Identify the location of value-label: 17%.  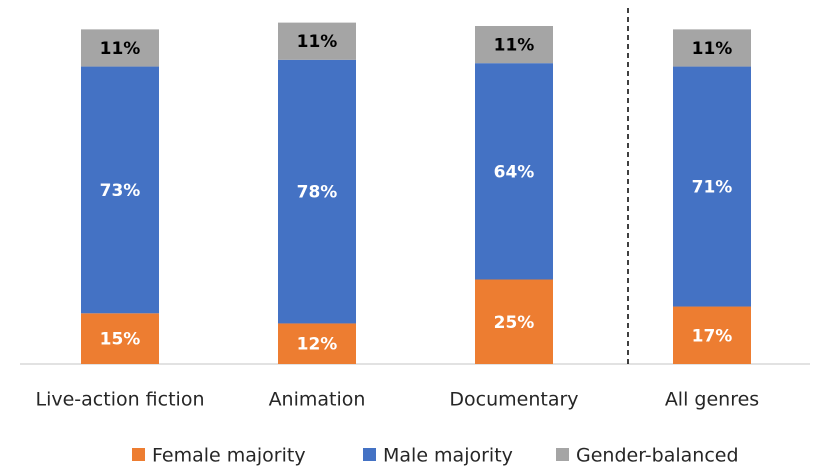
(712, 336).